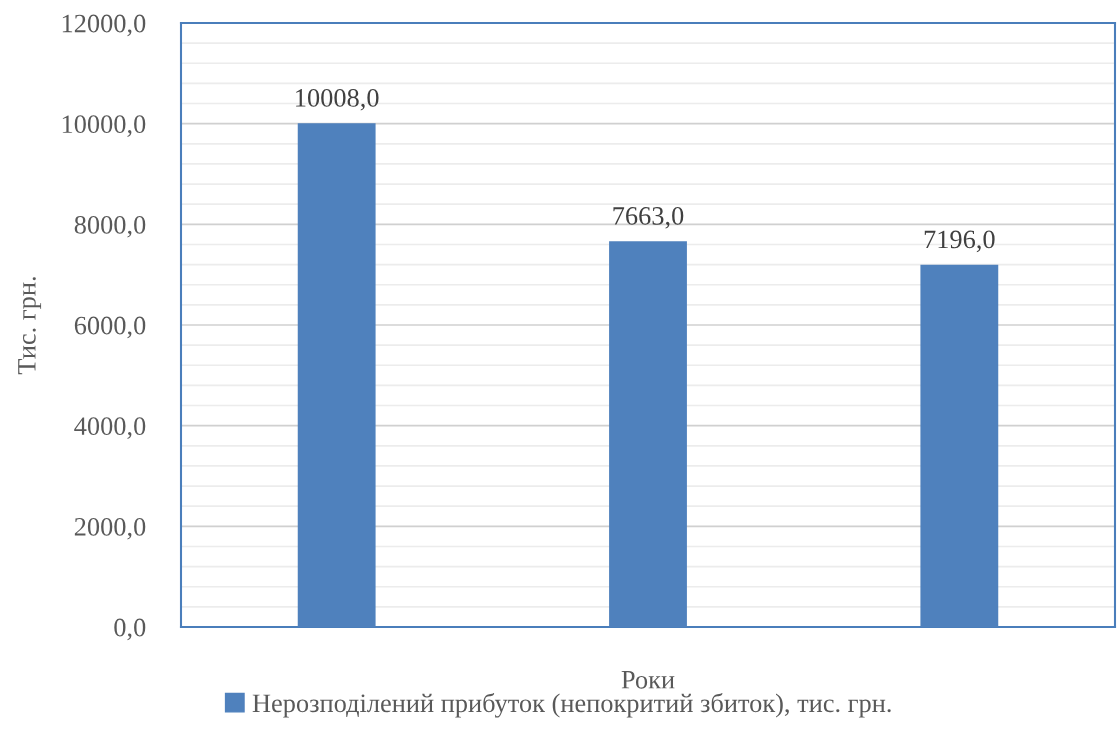 The height and width of the screenshot is (744, 1118). What do you see at coordinates (571, 705) in the screenshot?
I see `legend-label: Нерозподілений прибуток (непокритий збиток), тис. грн.` at bounding box center [571, 705].